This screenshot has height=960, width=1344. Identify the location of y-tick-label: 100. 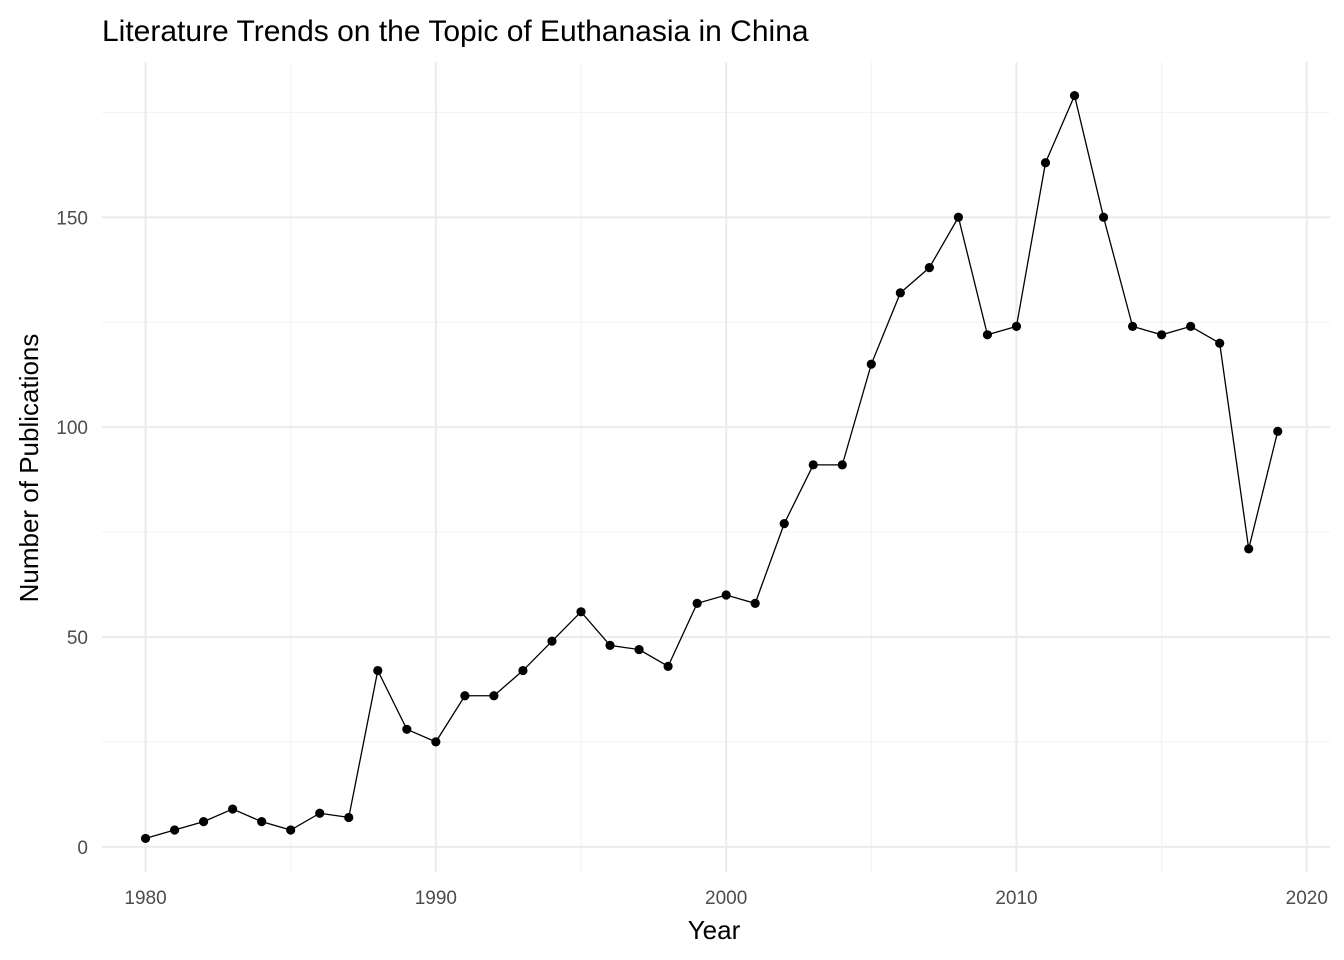
(72, 428).